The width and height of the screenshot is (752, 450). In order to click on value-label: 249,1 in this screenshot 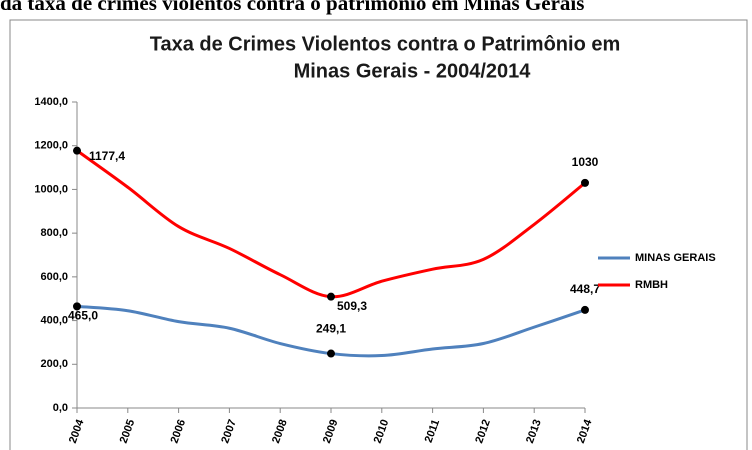, I will do `click(331, 329)`.